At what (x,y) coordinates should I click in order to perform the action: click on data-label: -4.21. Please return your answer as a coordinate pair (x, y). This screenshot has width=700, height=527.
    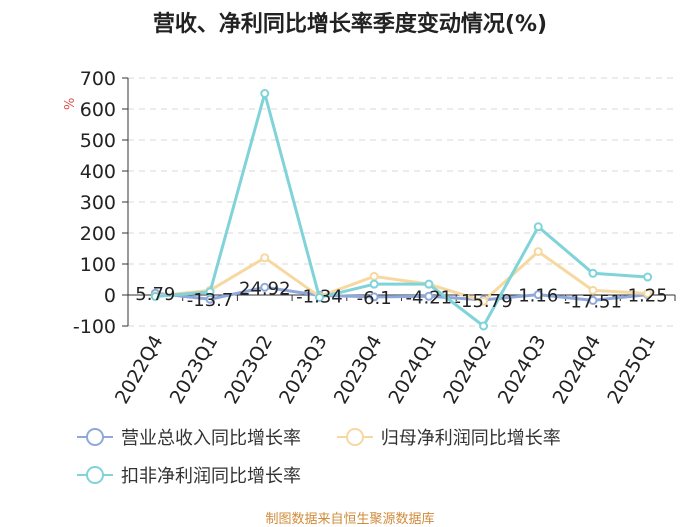
    Looking at the image, I should click on (429, 297).